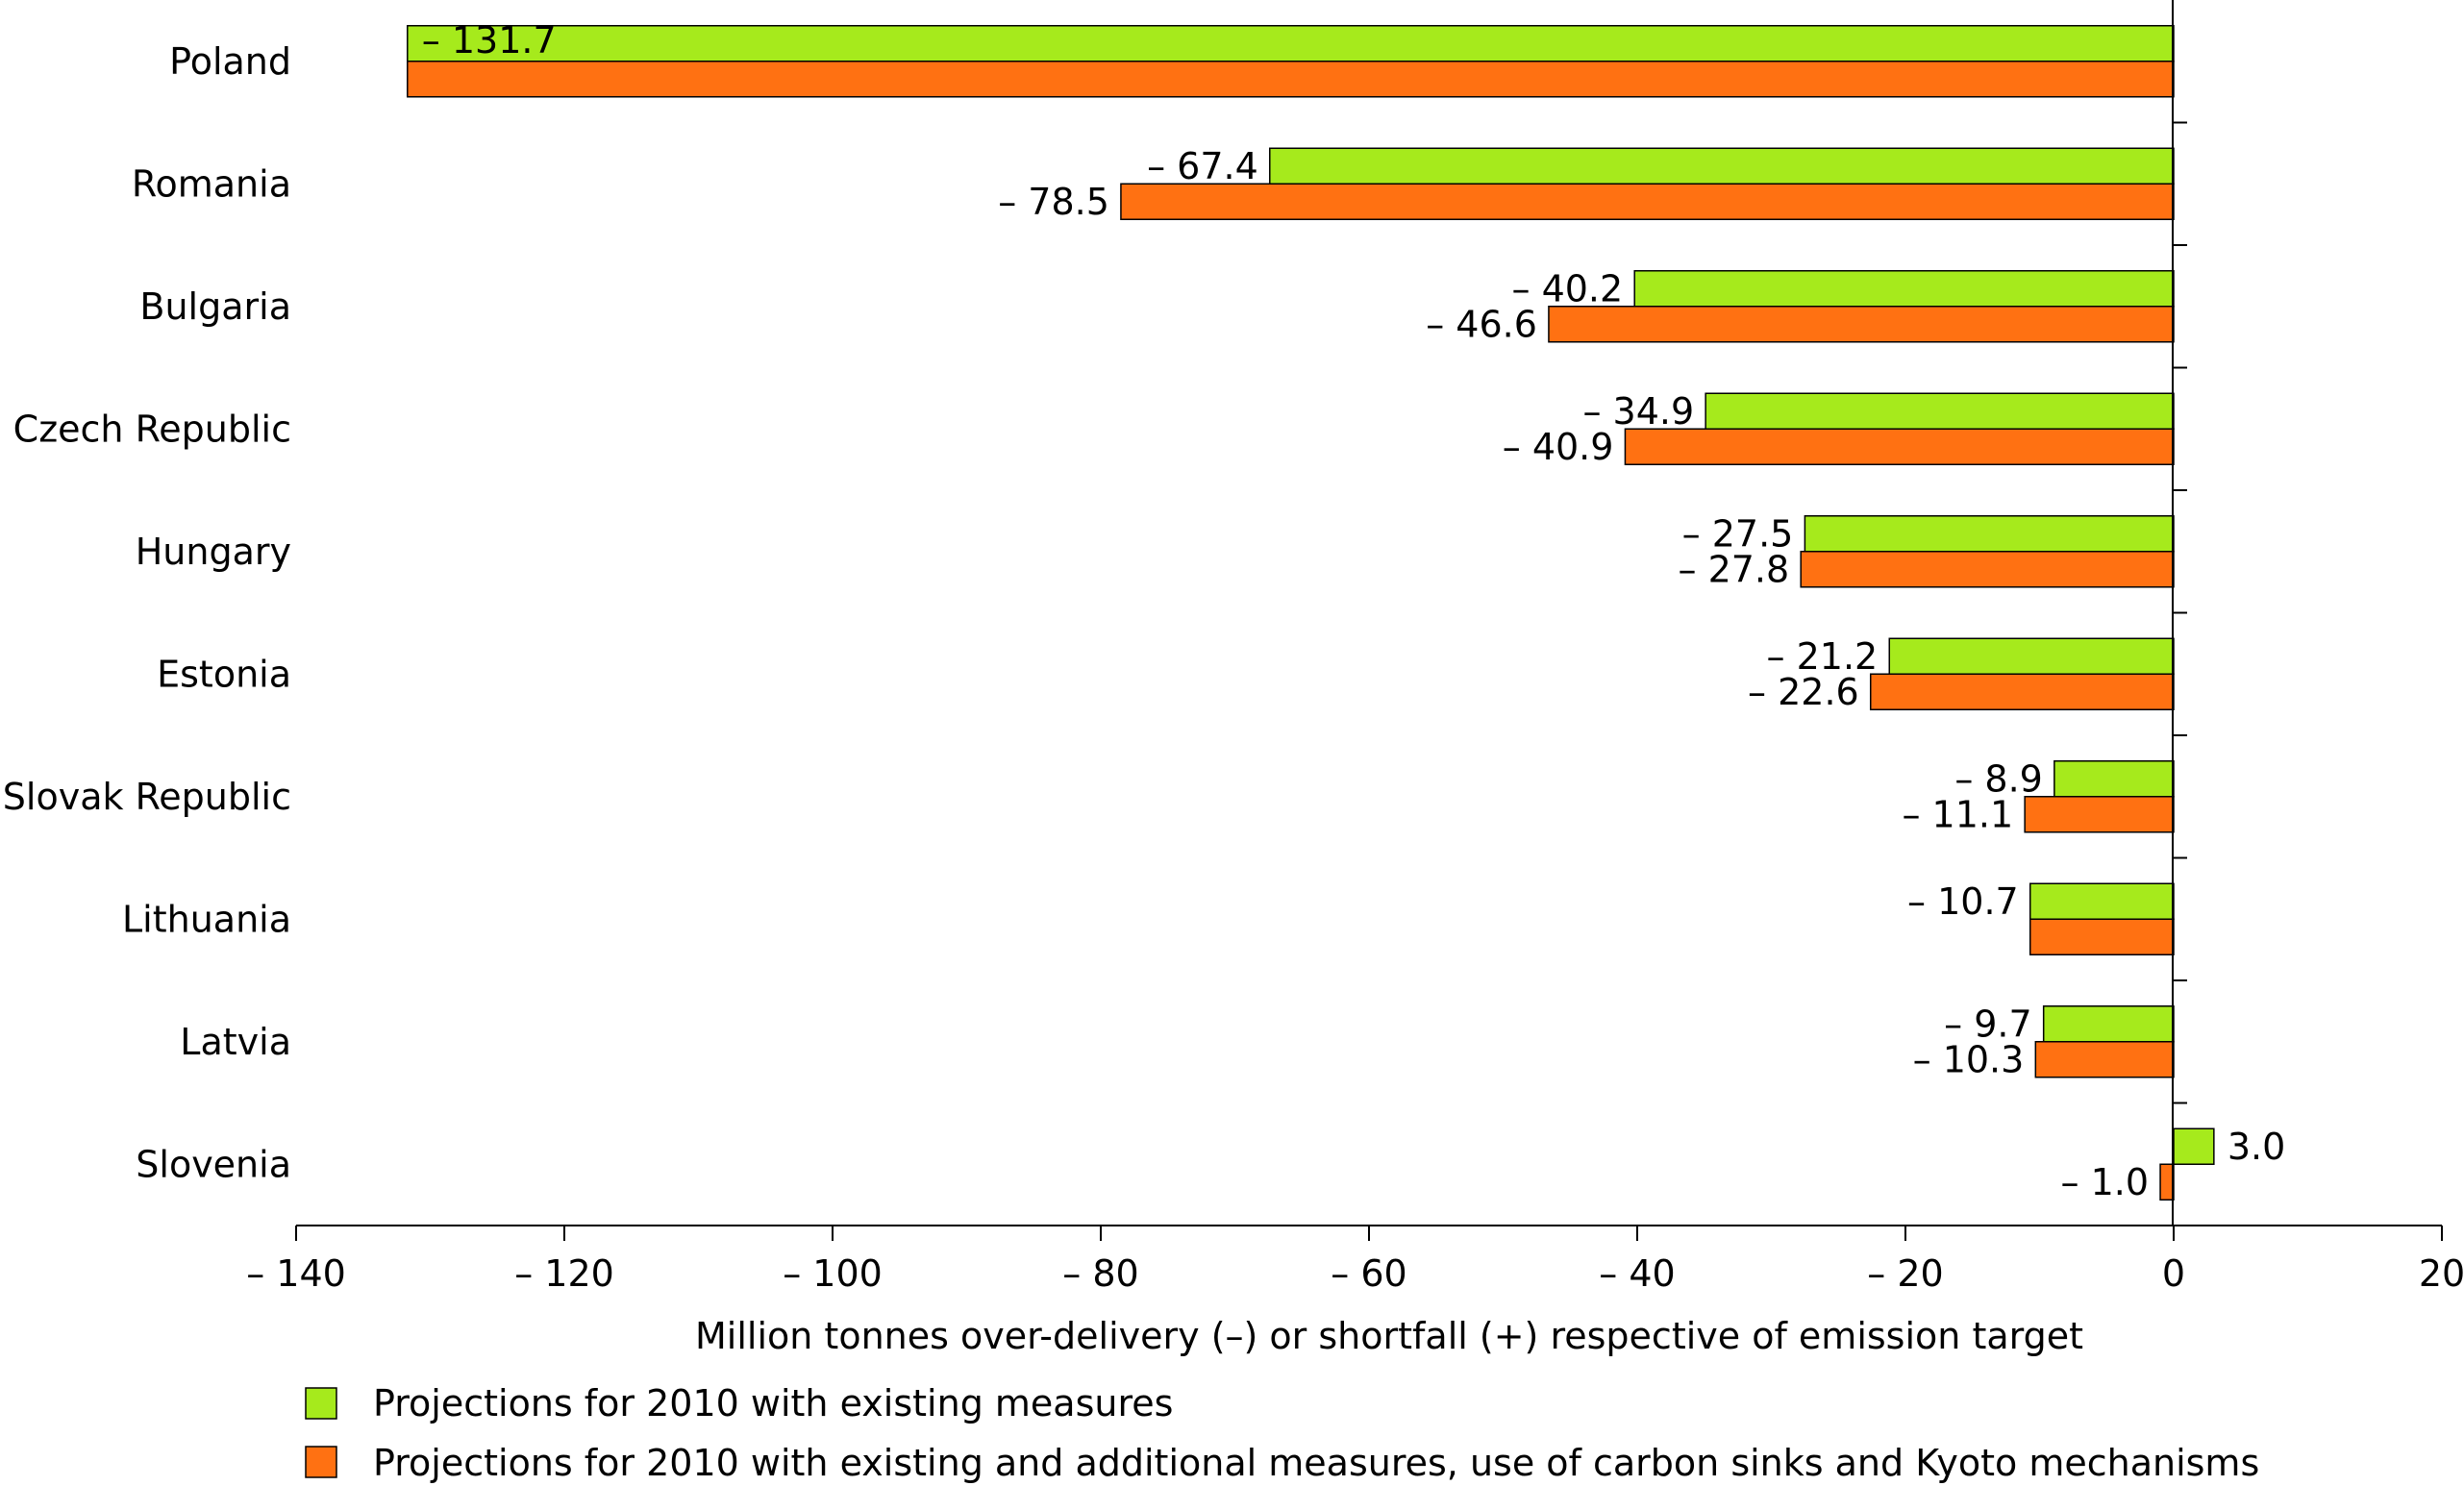 Image resolution: width=2464 pixels, height=1486 pixels. Describe the element at coordinates (1100, 1273) in the screenshot. I see `x-tick-label: – 80` at that location.